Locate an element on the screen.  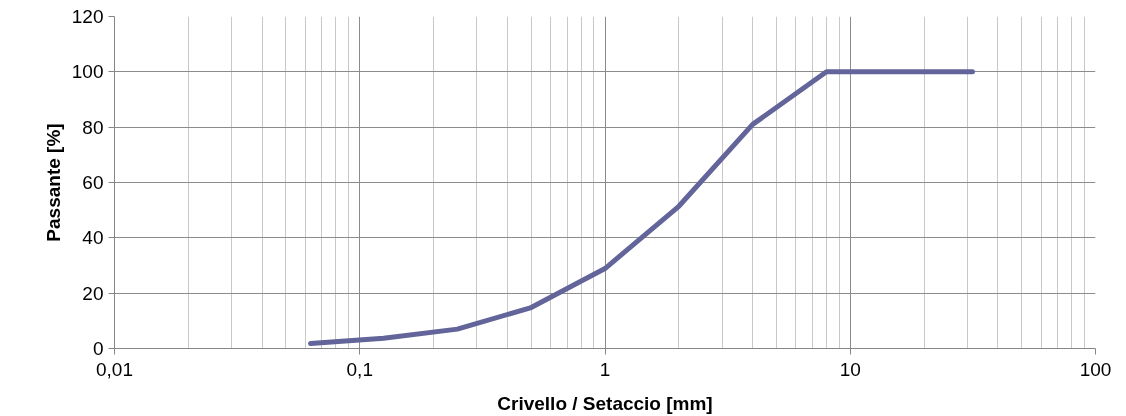
y-tick-label: 40 is located at coordinates (93, 238).